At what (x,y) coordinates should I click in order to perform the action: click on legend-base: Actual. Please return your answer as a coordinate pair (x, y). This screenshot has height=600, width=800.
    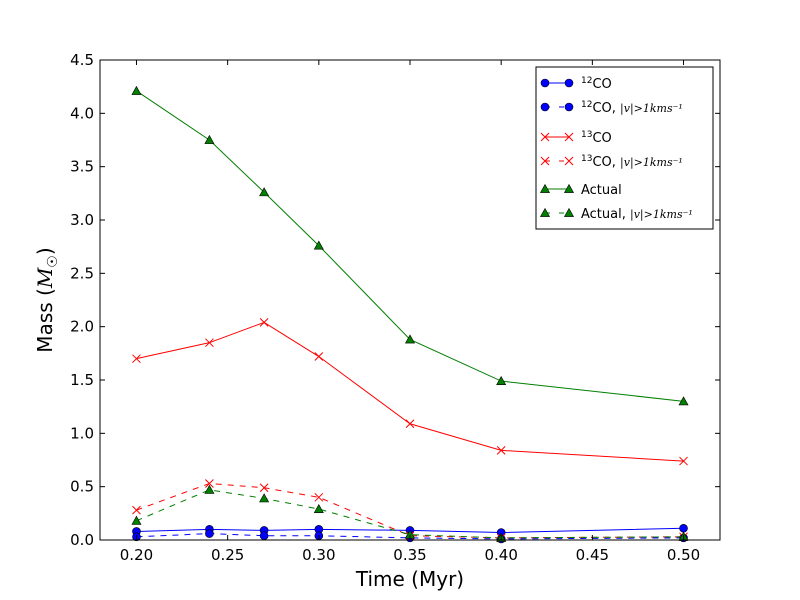
    Looking at the image, I should click on (601, 190).